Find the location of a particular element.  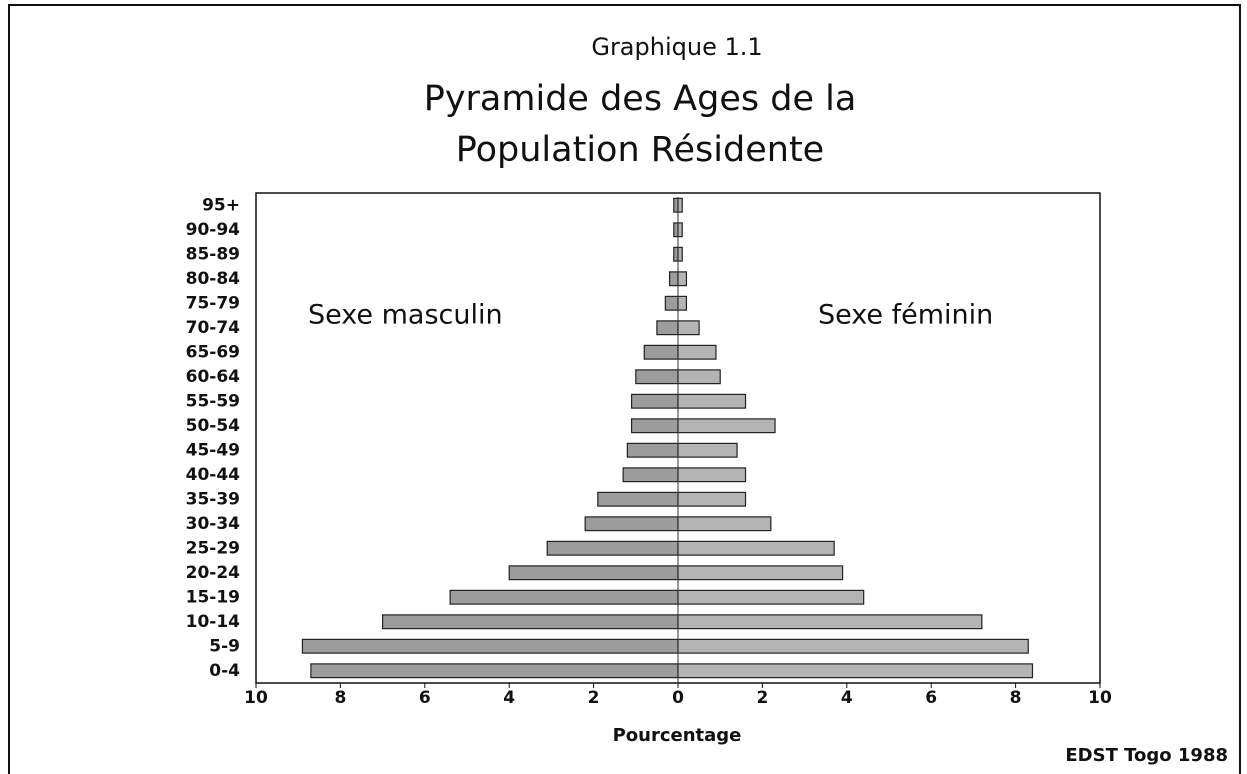

chart-title: Graphique 1.1 is located at coordinates (676, 47).